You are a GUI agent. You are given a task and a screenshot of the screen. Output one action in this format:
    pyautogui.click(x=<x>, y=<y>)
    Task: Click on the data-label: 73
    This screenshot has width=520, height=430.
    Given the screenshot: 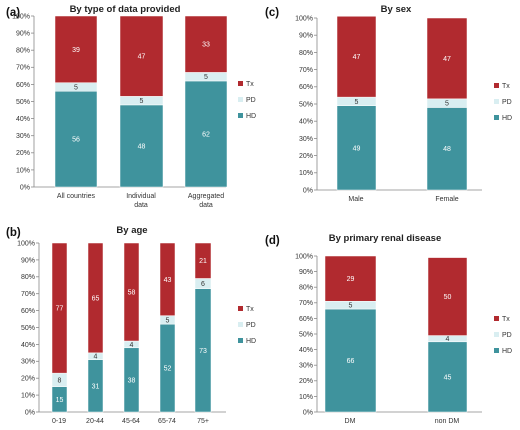 What is the action you would take?
    pyautogui.click(x=203, y=351)
    